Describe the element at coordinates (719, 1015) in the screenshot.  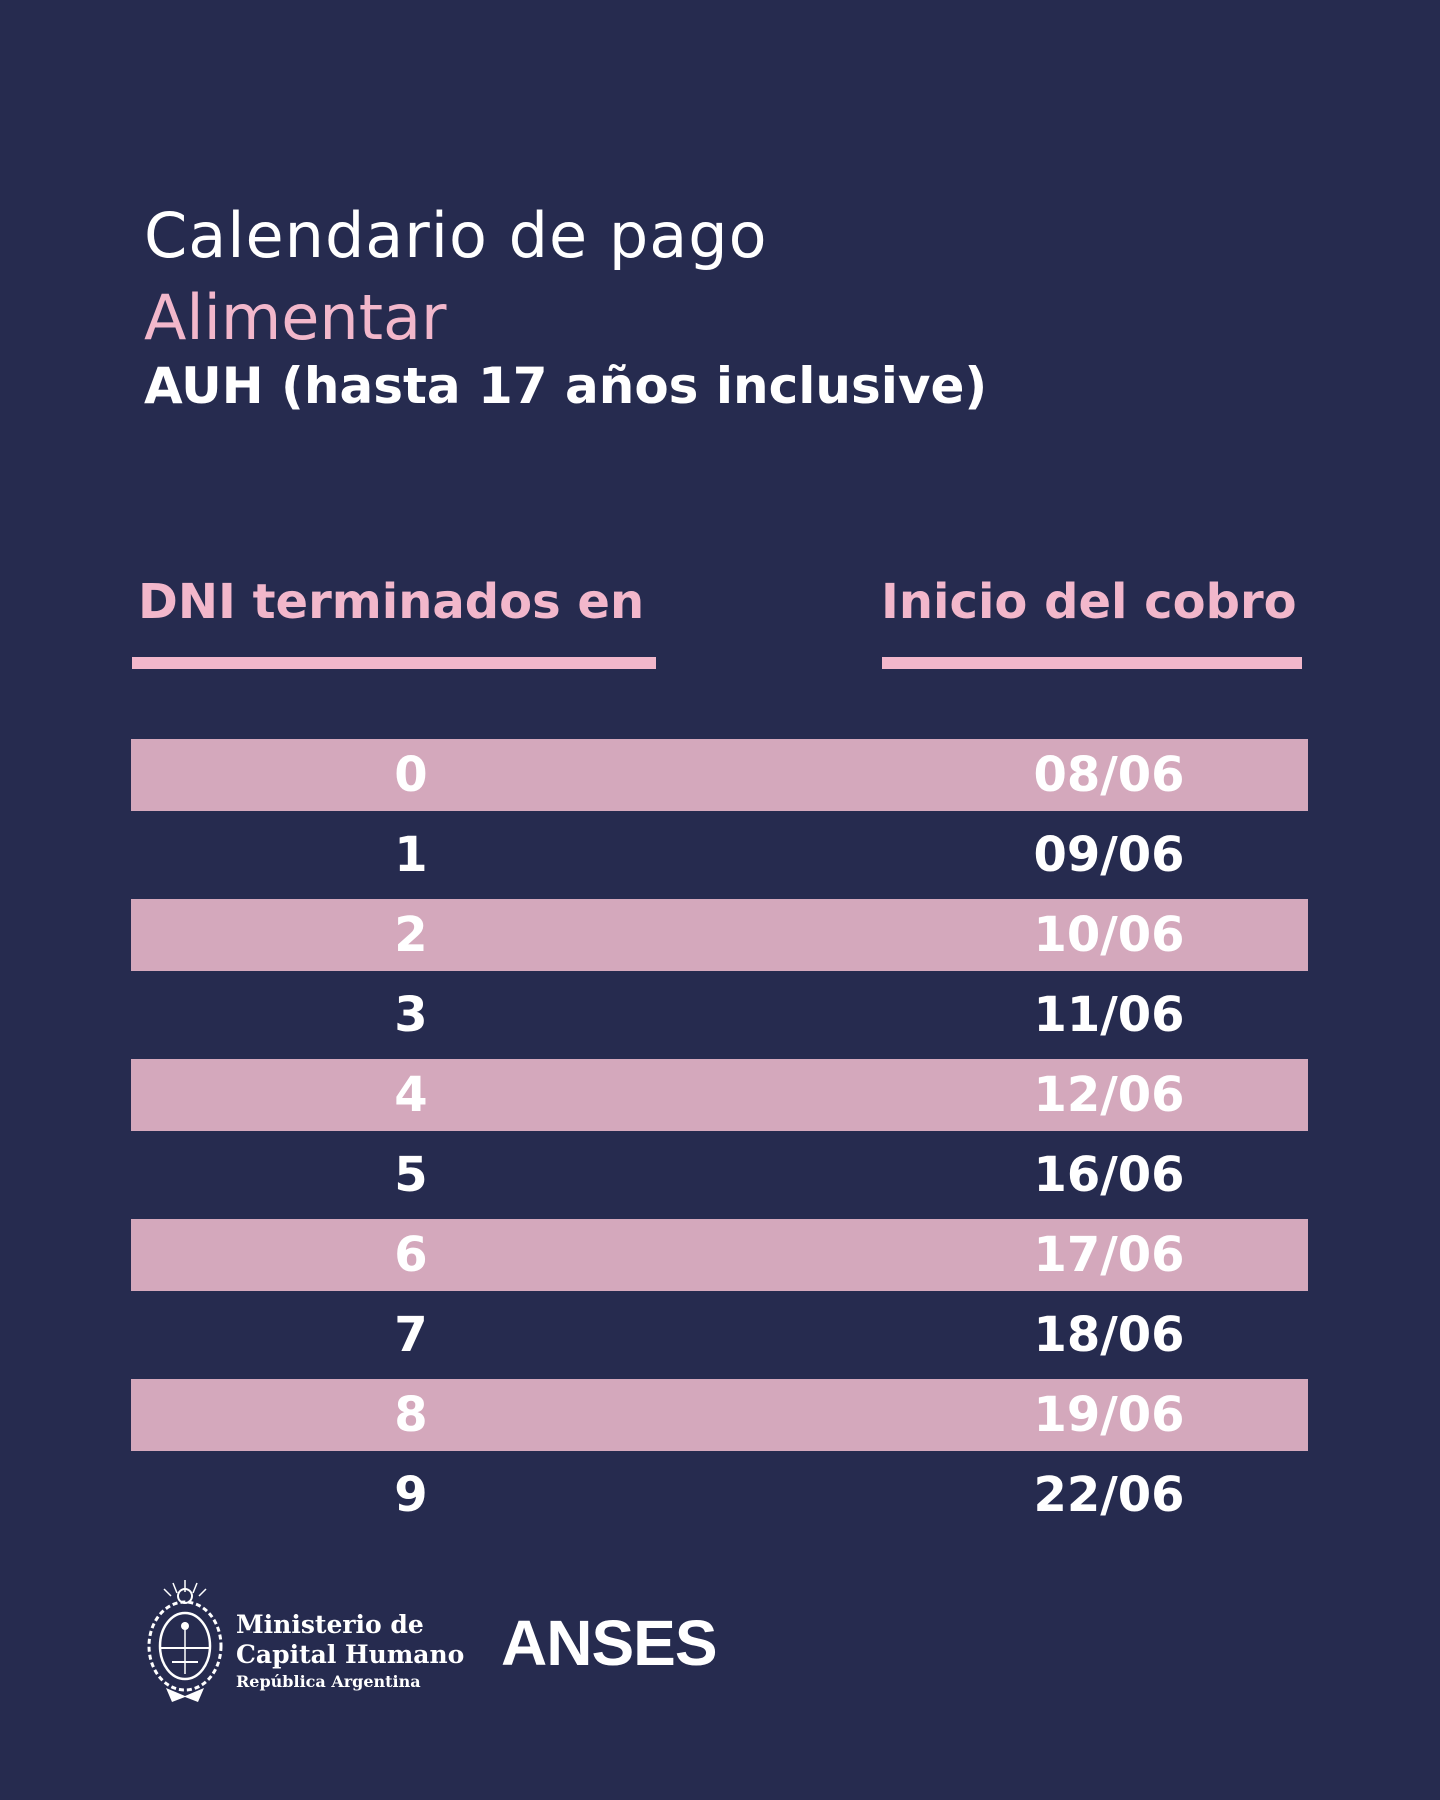
I see `table-row: 3 11/06` at that location.